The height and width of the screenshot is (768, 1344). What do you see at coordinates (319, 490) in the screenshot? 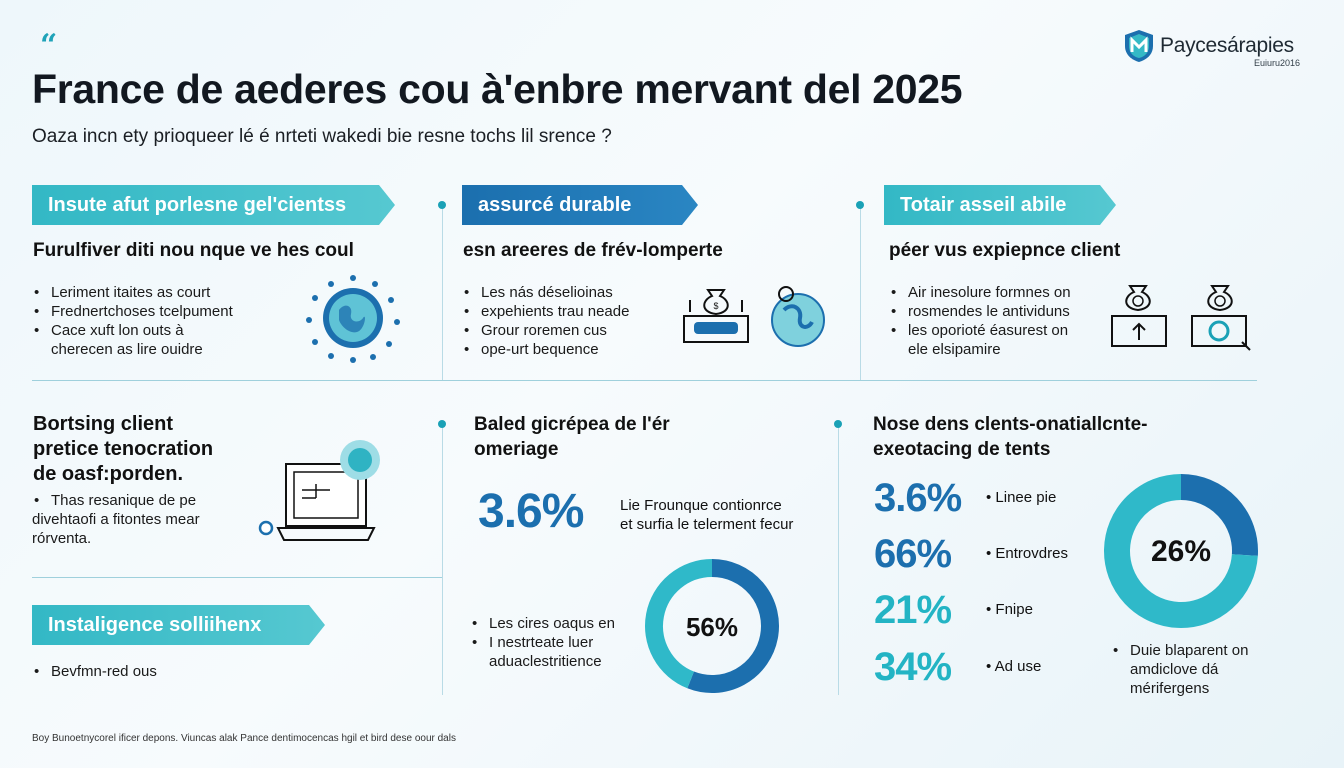
I see `laptop-icon` at bounding box center [319, 490].